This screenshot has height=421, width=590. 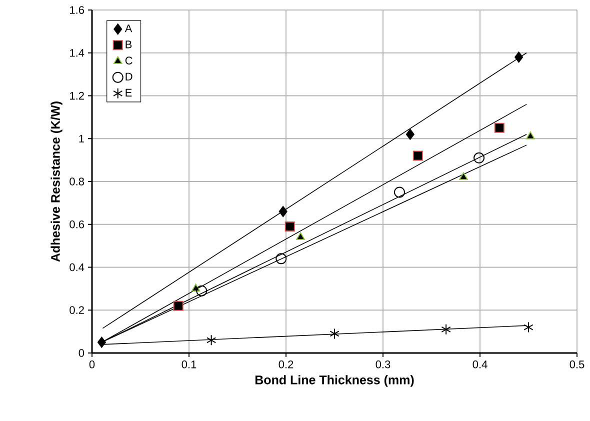 What do you see at coordinates (81, 353) in the screenshot?
I see `y-tick-label: 0` at bounding box center [81, 353].